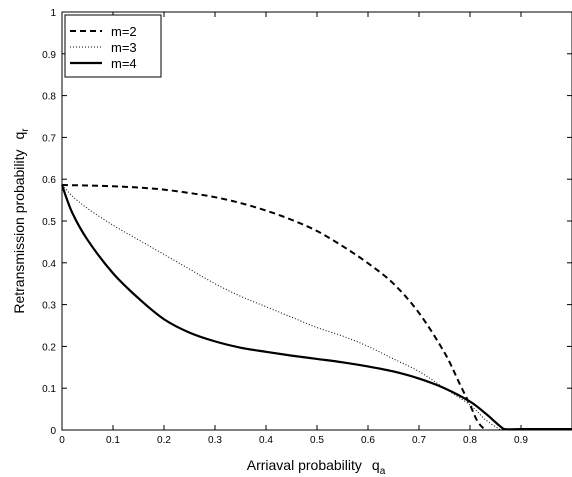  Describe the element at coordinates (383, 471) in the screenshot. I see `x-axis-label-sub: a` at that location.